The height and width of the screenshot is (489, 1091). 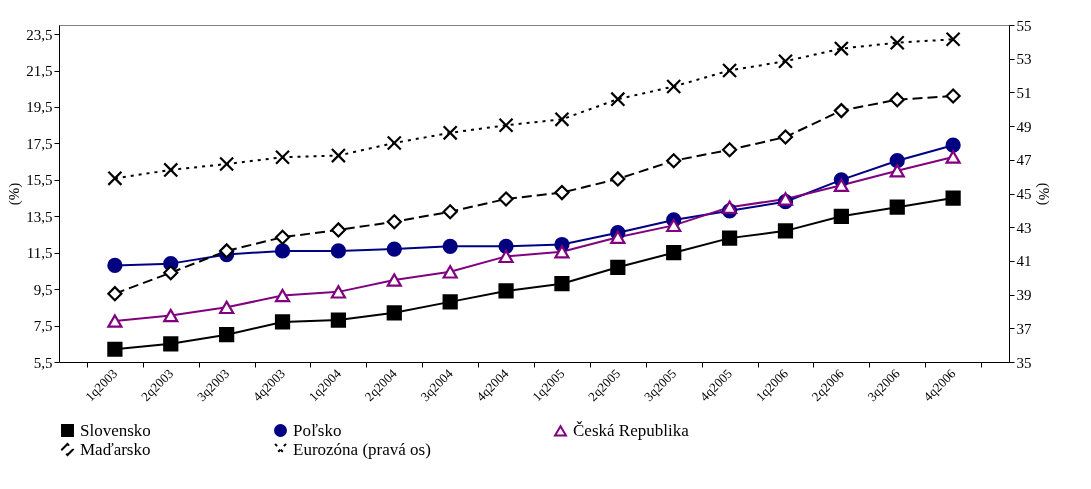 What do you see at coordinates (1024, 328) in the screenshot?
I see `y2-tick-label: 37` at bounding box center [1024, 328].